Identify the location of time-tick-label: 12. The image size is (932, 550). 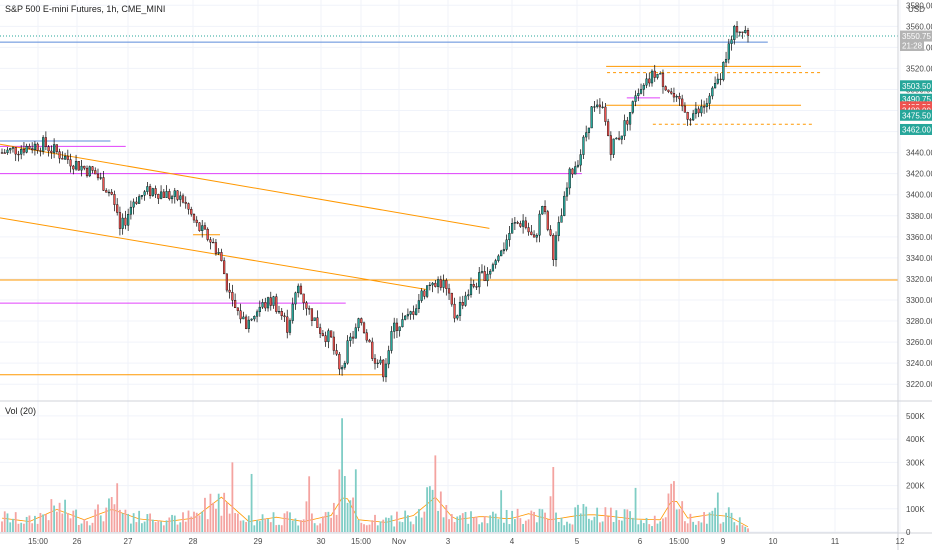
(900, 541).